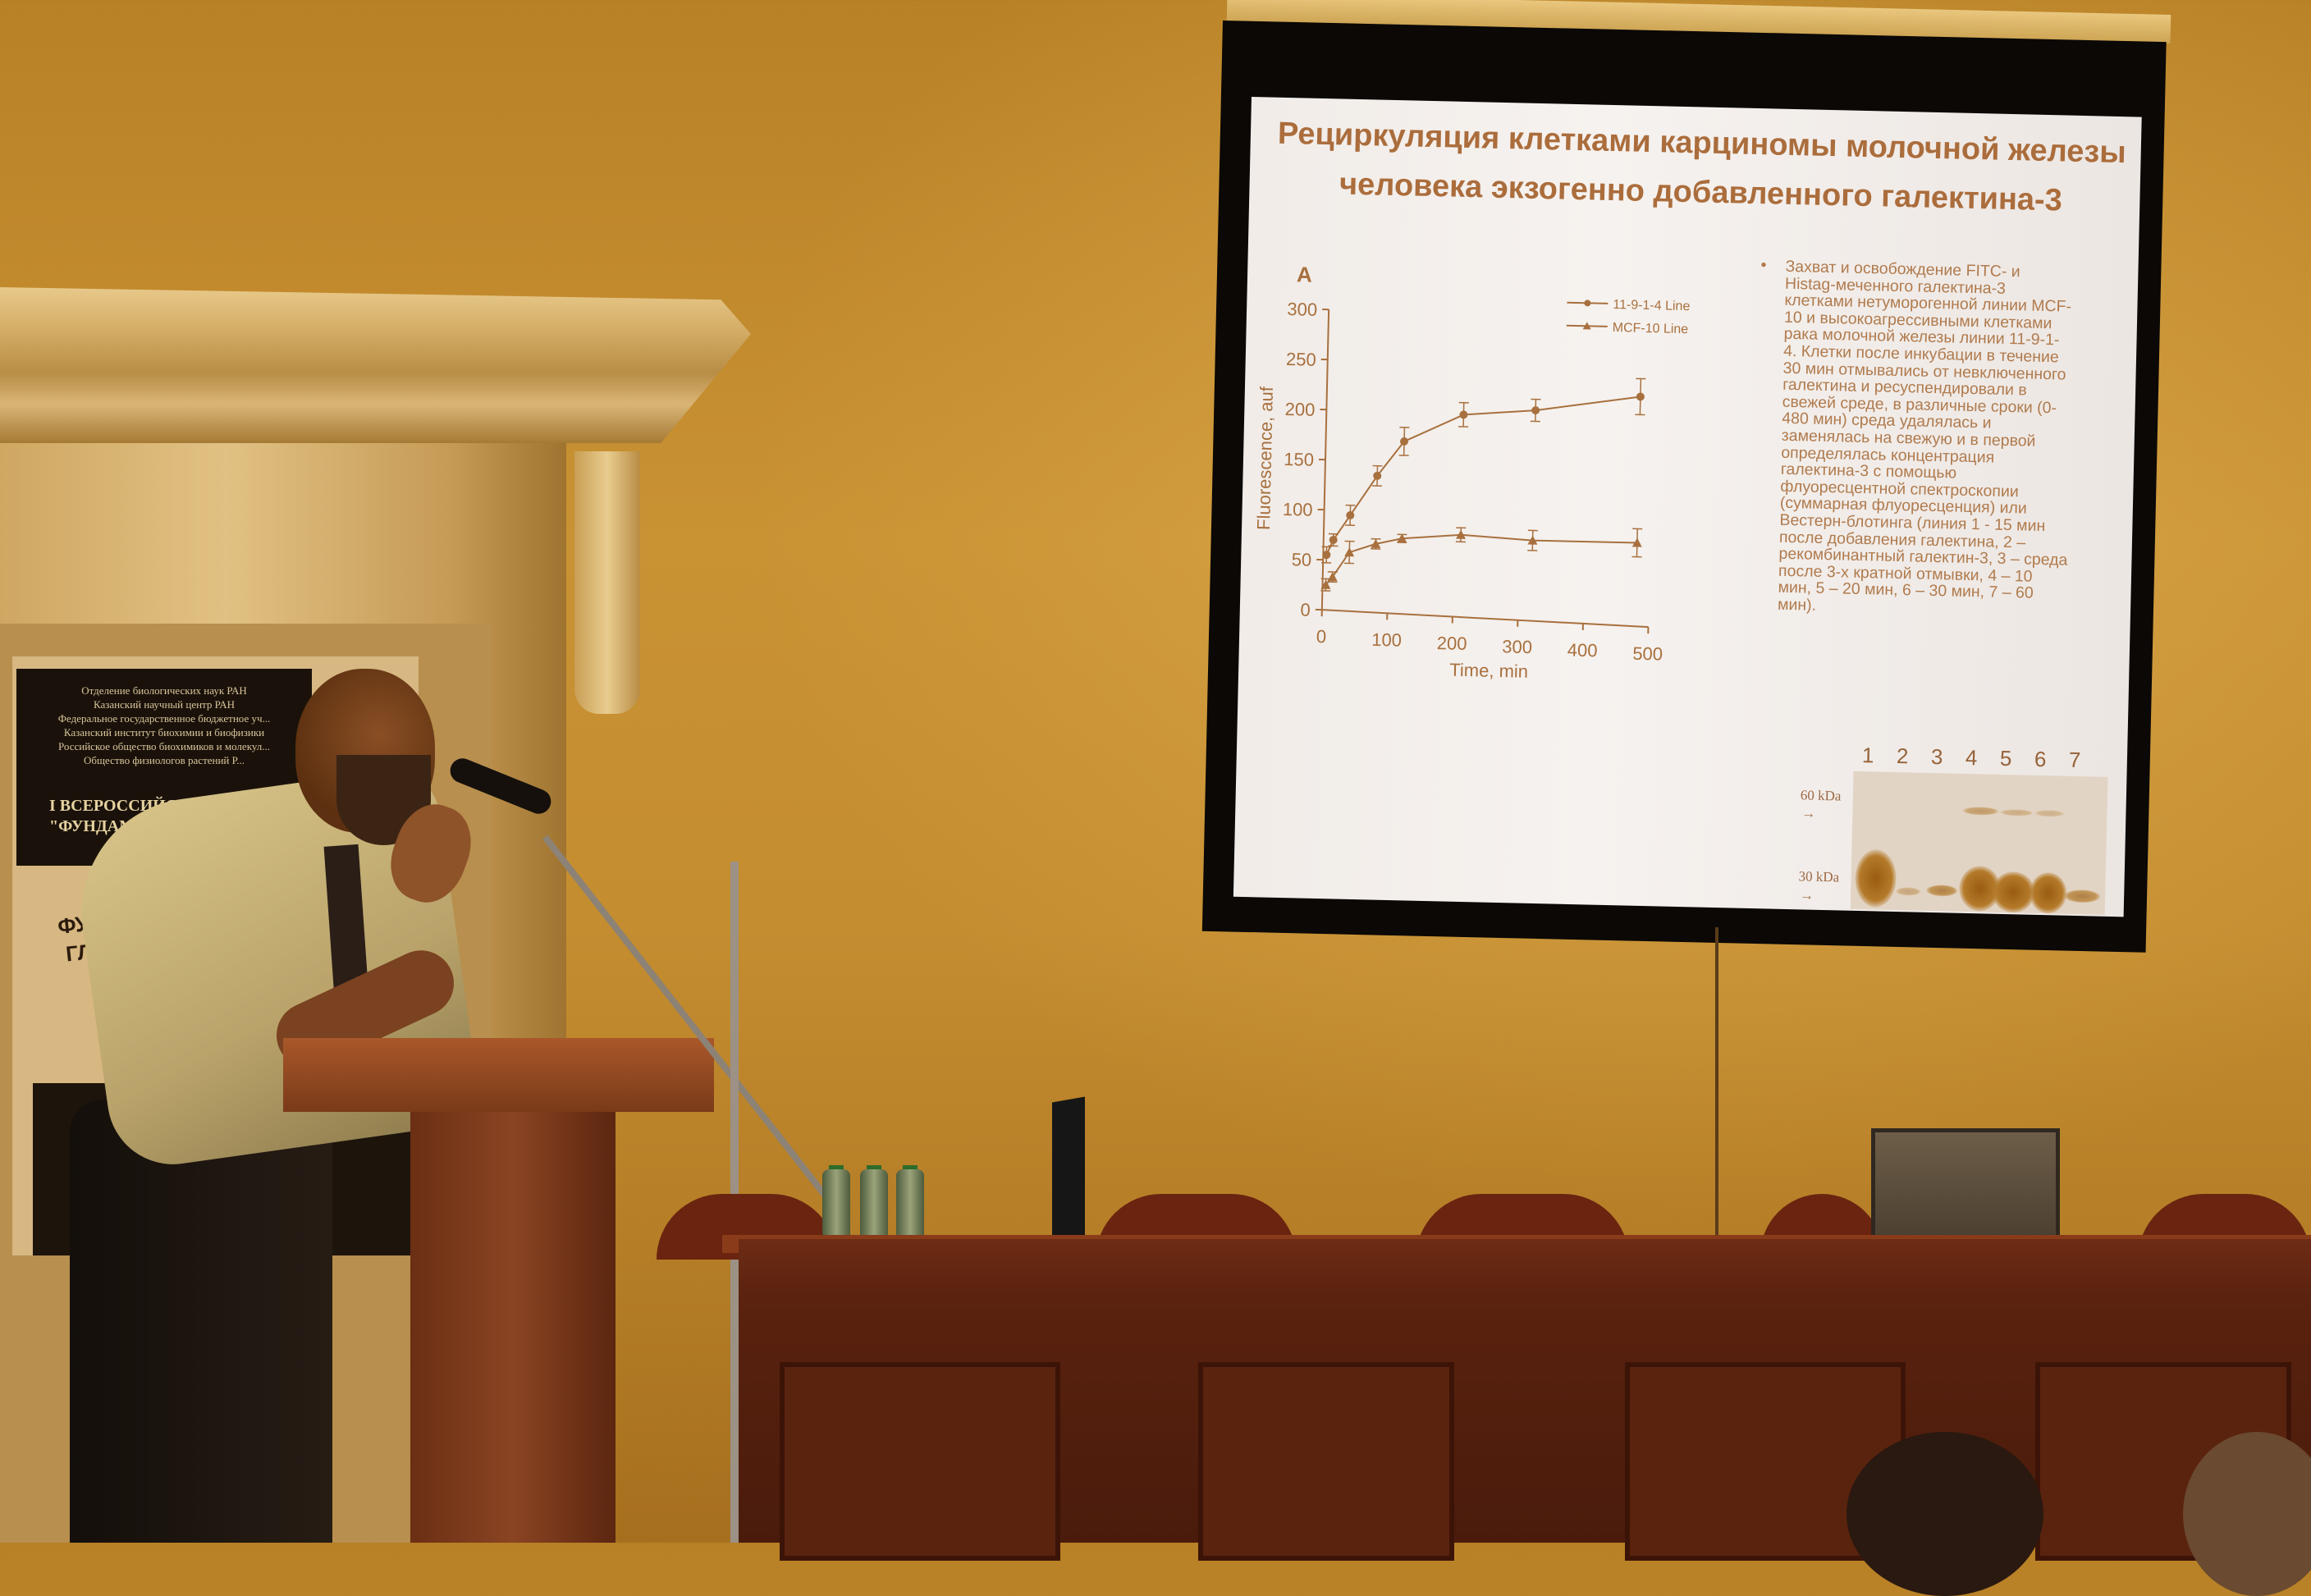 Image resolution: width=2311 pixels, height=1596 pixels. What do you see at coordinates (376, 365) in the screenshot?
I see `cornice` at bounding box center [376, 365].